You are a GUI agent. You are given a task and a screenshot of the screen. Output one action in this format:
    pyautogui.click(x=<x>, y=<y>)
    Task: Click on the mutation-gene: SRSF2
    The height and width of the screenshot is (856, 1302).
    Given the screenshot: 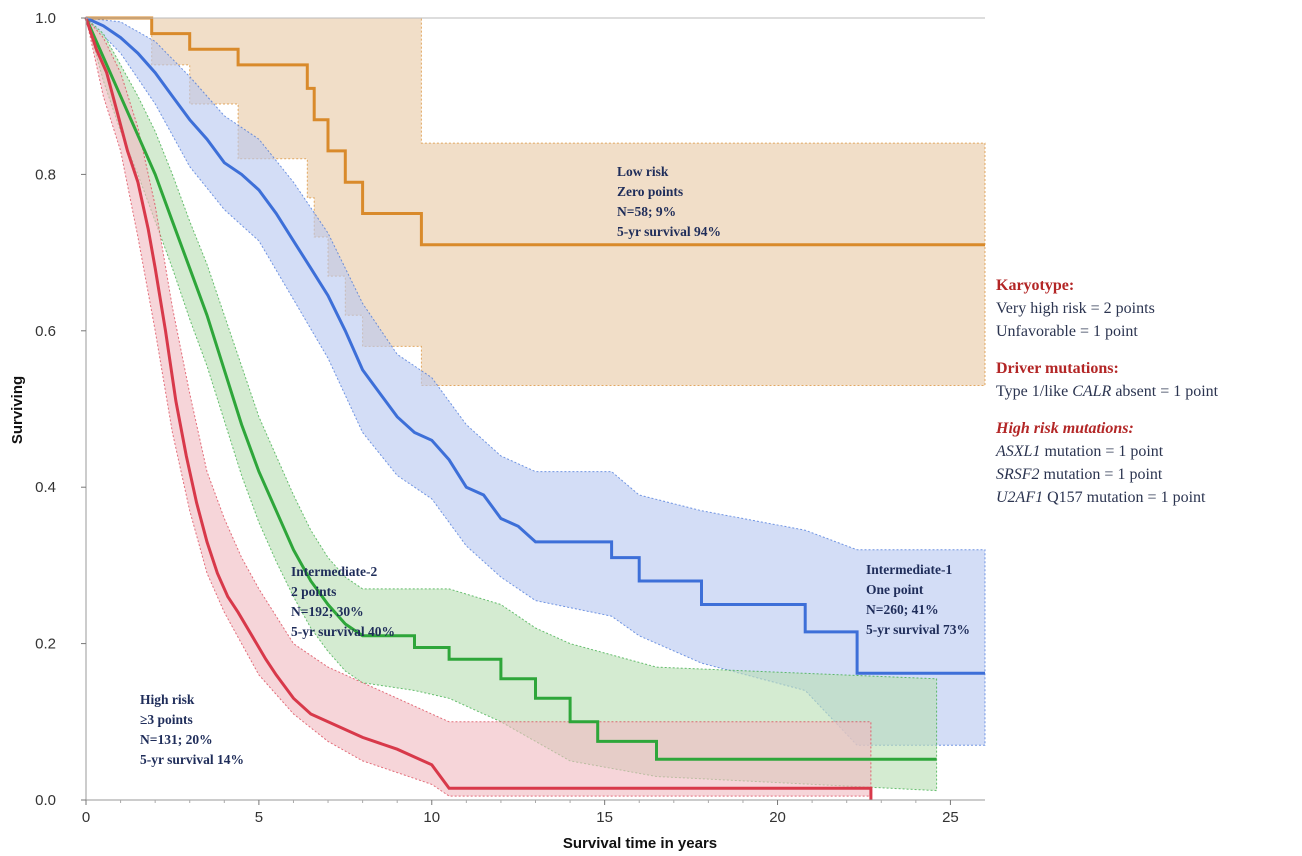 What is the action you would take?
    pyautogui.click(x=1018, y=474)
    